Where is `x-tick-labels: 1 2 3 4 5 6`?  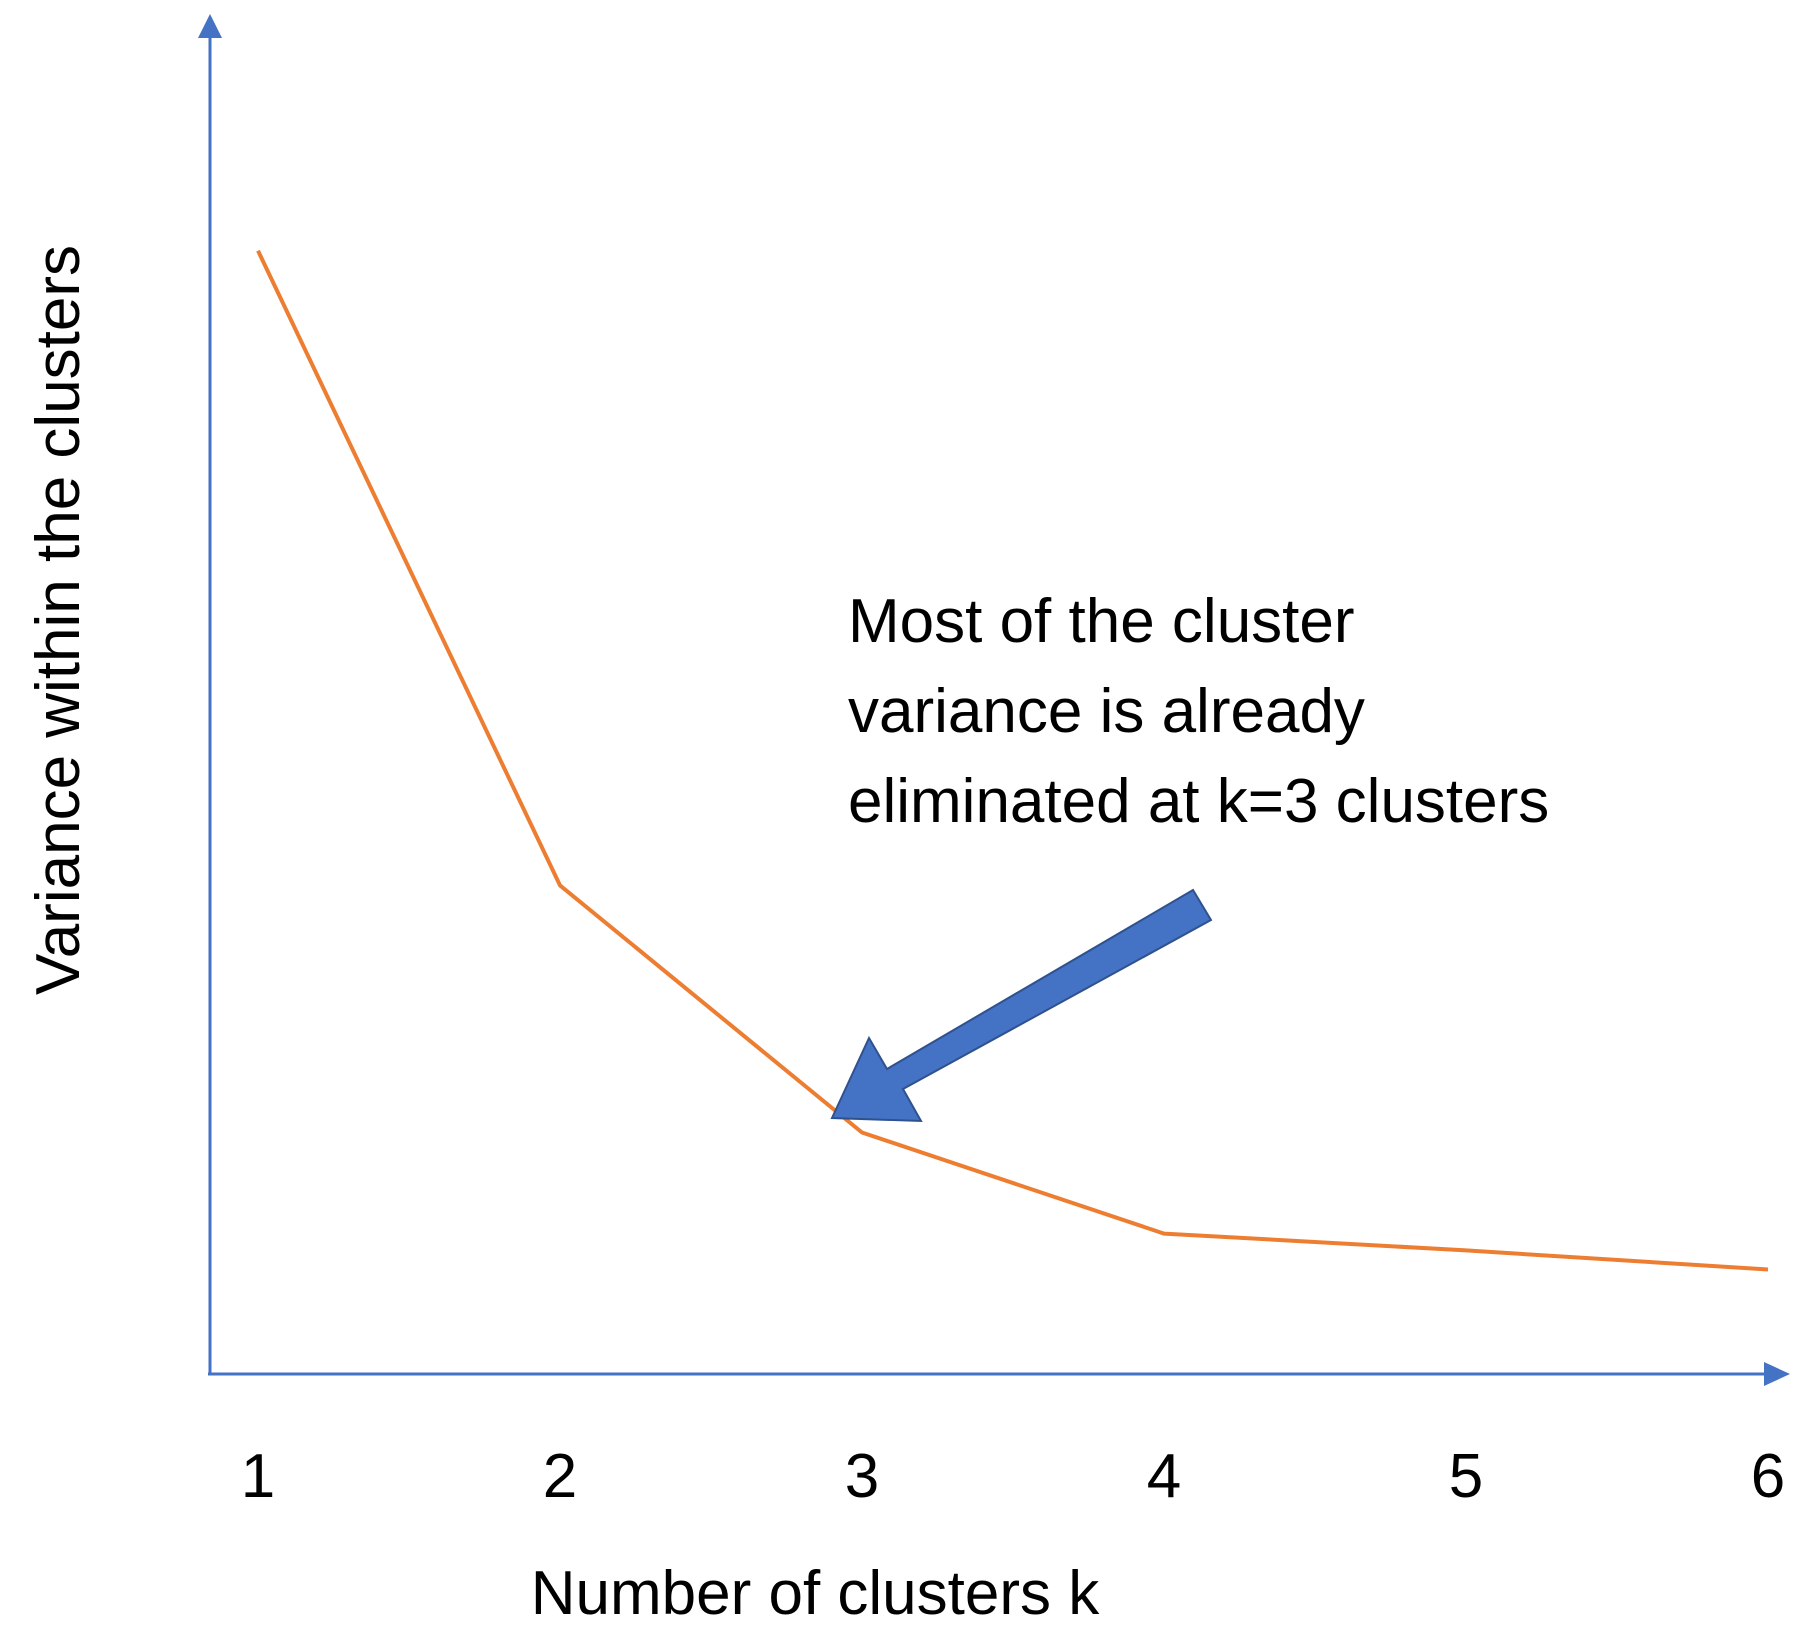 x-tick-labels: 1 2 3 4 5 6 is located at coordinates (1013, 1476).